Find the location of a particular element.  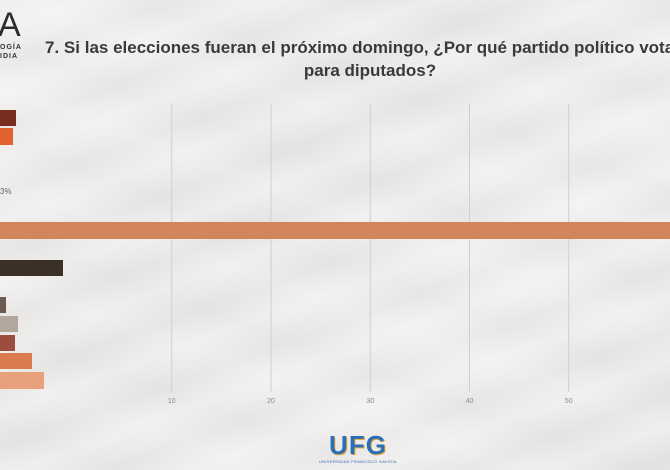

ufg-logo-text: UFG is located at coordinates (358, 445).